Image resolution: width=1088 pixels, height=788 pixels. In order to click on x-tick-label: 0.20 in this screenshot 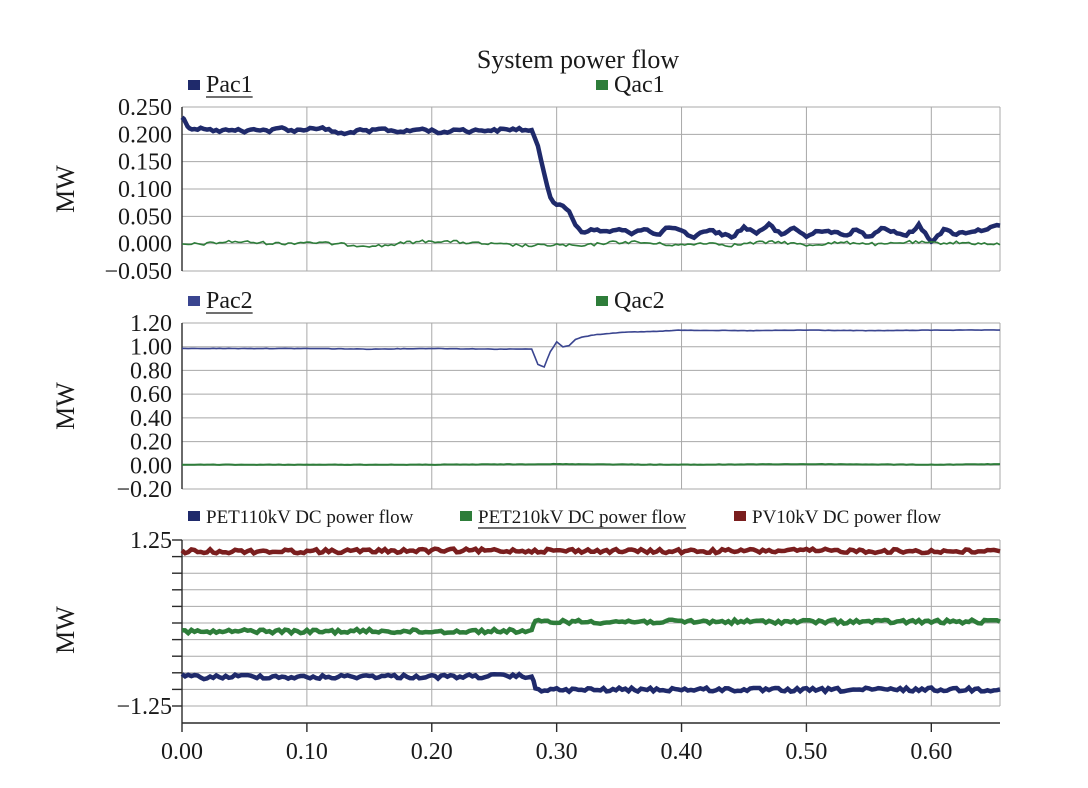, I will do `click(432, 752)`.